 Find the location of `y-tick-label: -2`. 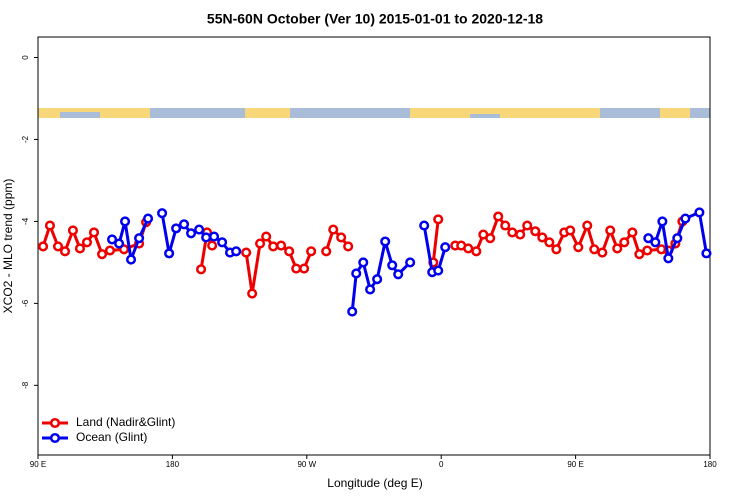

y-tick-label: -2 is located at coordinates (25, 139).